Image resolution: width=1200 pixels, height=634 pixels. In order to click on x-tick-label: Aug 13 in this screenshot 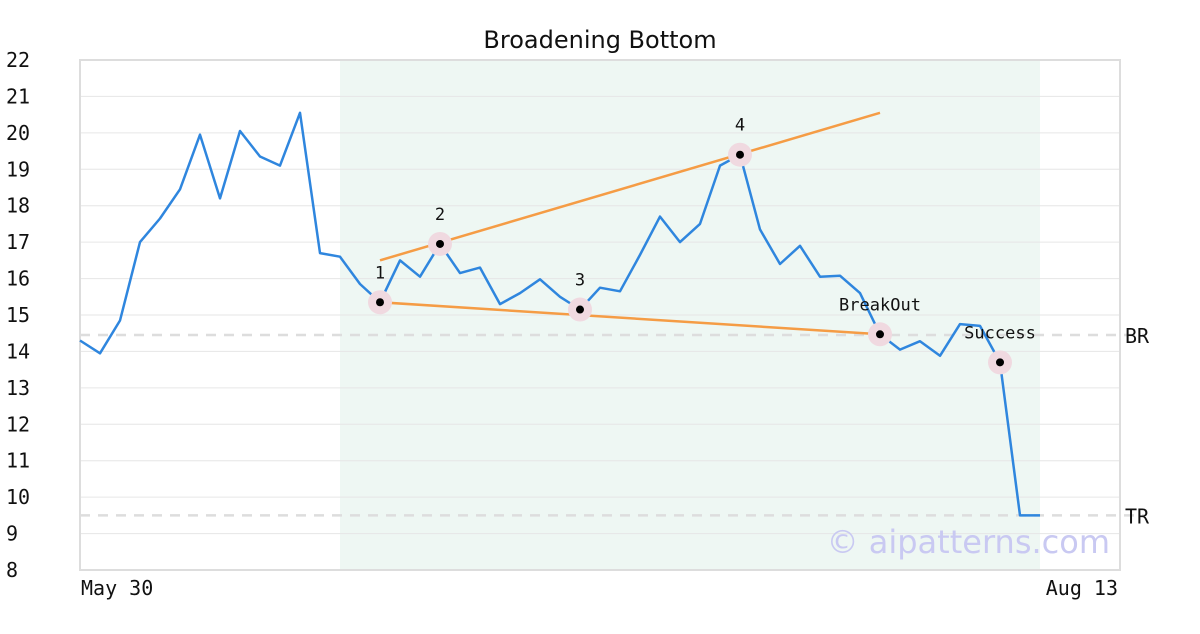, I will do `click(1082, 588)`.